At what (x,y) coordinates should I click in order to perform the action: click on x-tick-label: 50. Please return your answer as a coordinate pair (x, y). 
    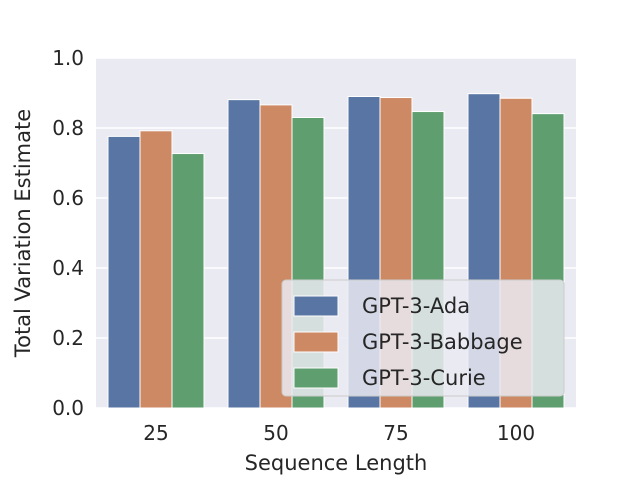
    Looking at the image, I should click on (275, 433).